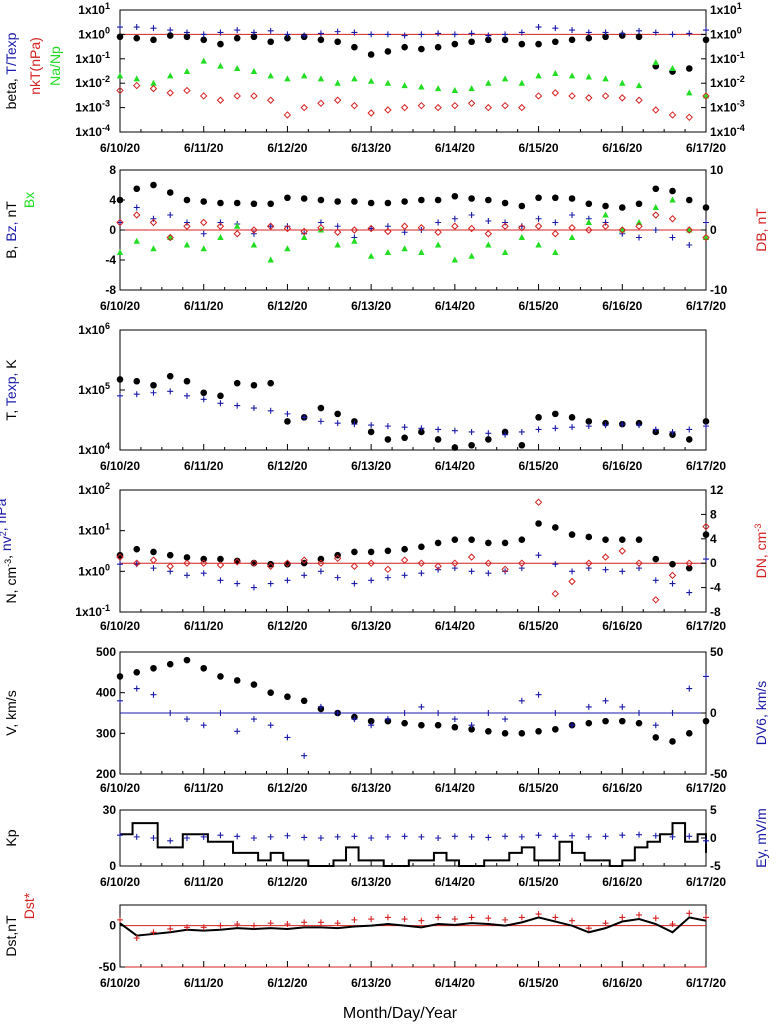 The width and height of the screenshot is (783, 1024). I want to click on y2-axis-label: DV6, km/s, so click(761, 713).